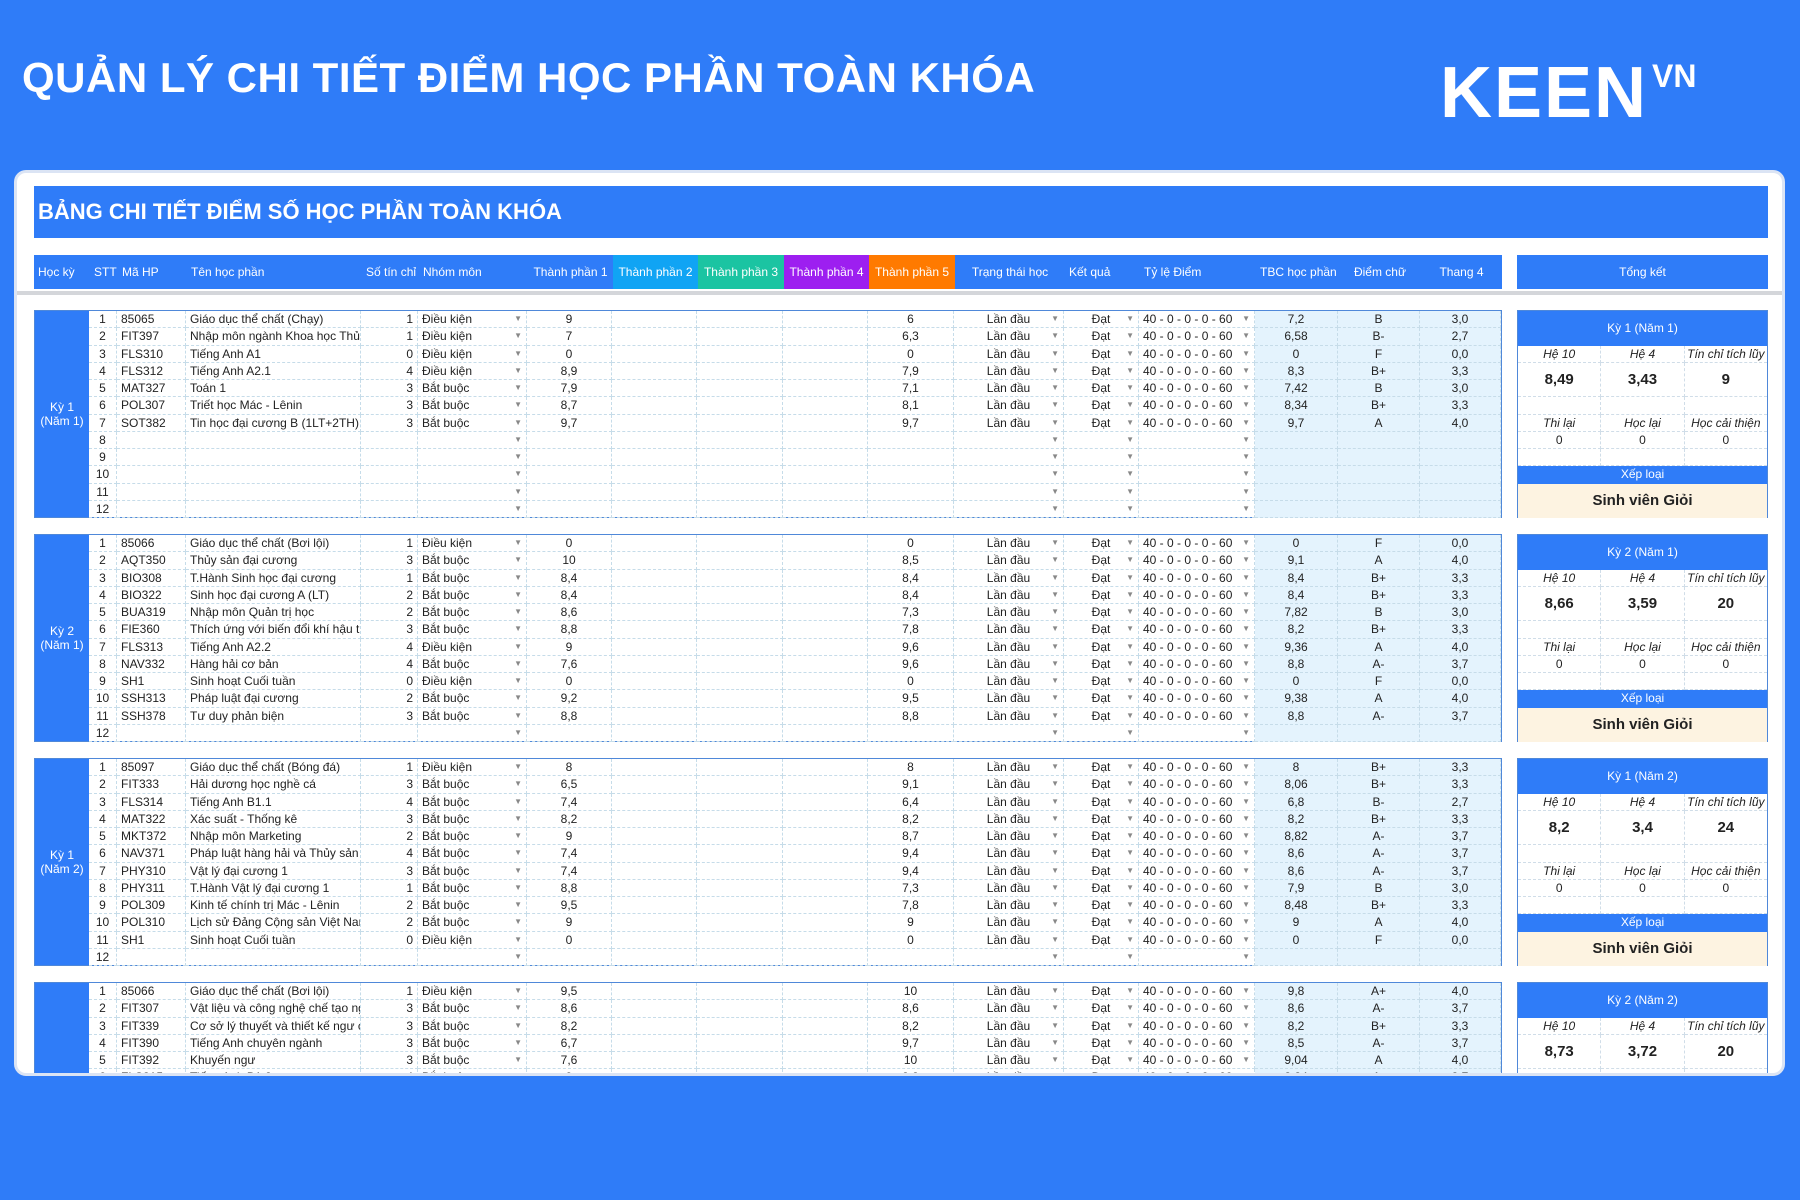  I want to click on cell-score-ratio: ▼, so click(1197, 458).